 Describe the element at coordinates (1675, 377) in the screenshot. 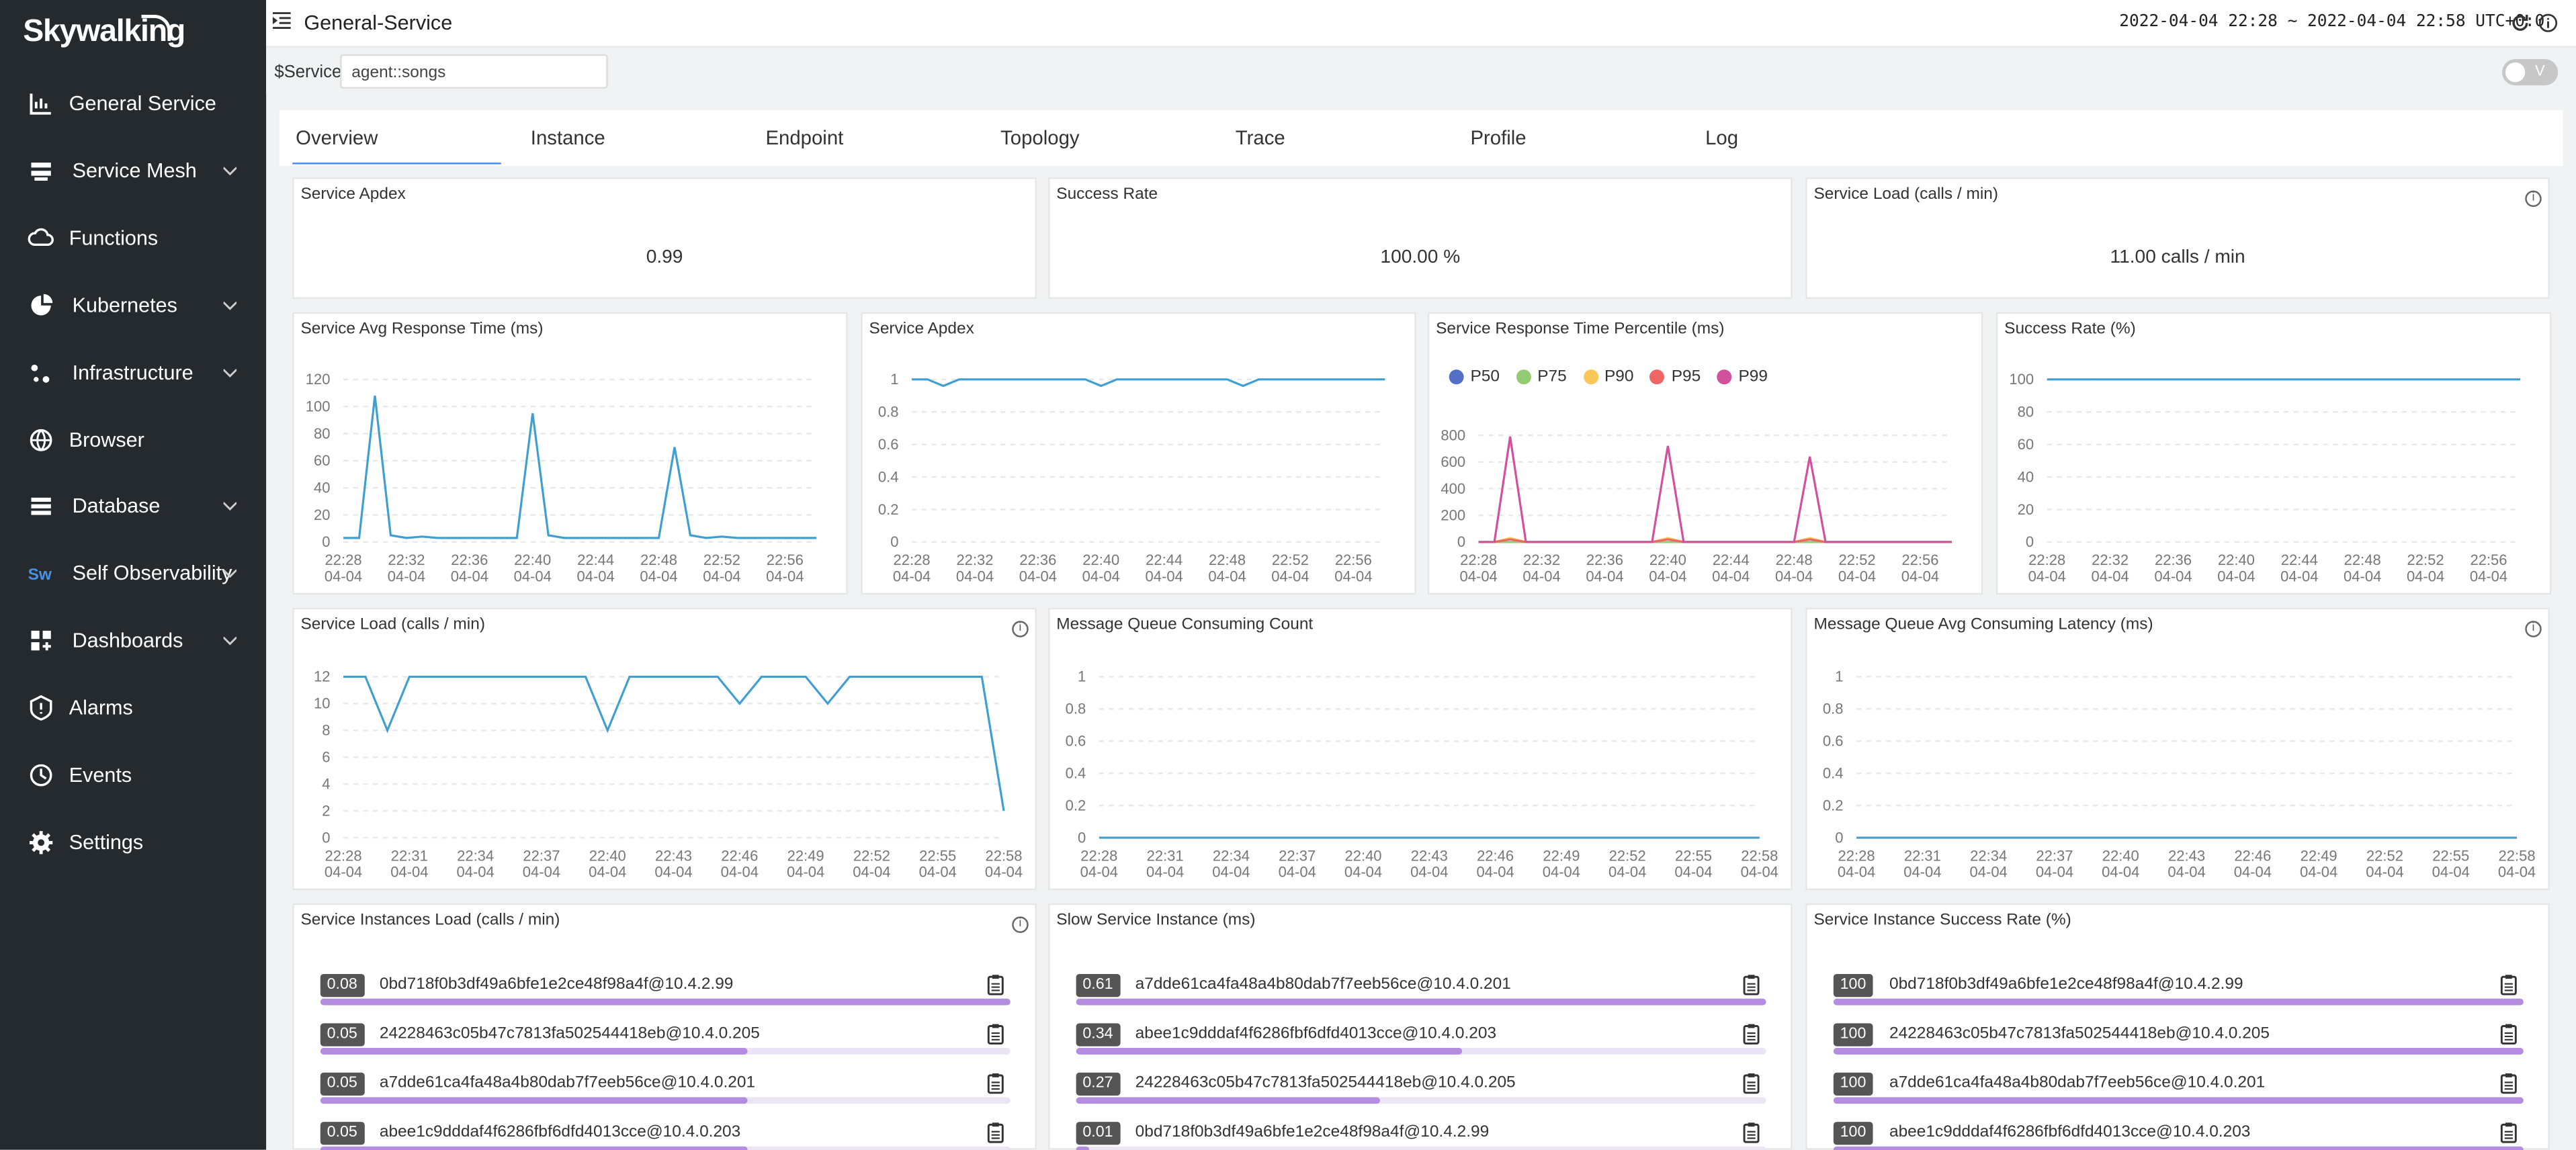

I see `legend-item: P95` at that location.